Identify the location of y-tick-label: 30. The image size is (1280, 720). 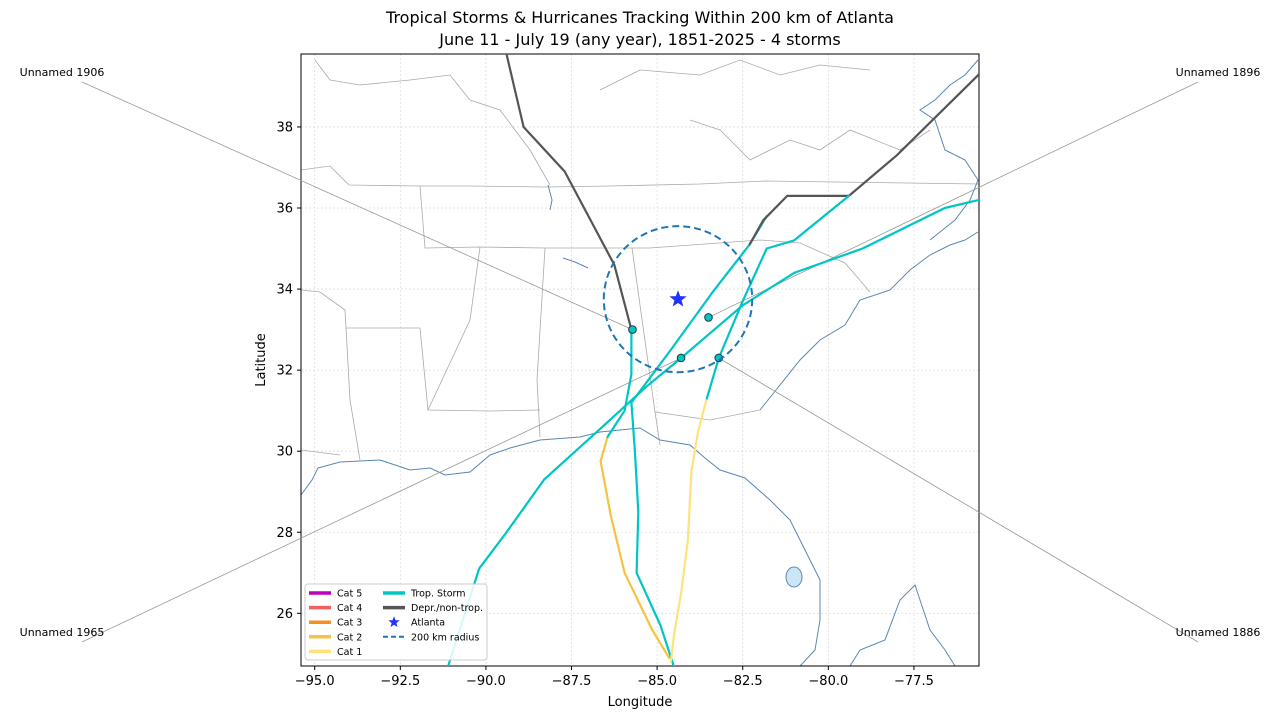
(284, 452).